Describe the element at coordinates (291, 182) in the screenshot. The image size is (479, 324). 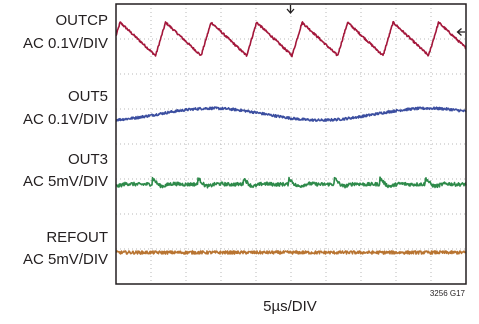
I see `trace-out3` at that location.